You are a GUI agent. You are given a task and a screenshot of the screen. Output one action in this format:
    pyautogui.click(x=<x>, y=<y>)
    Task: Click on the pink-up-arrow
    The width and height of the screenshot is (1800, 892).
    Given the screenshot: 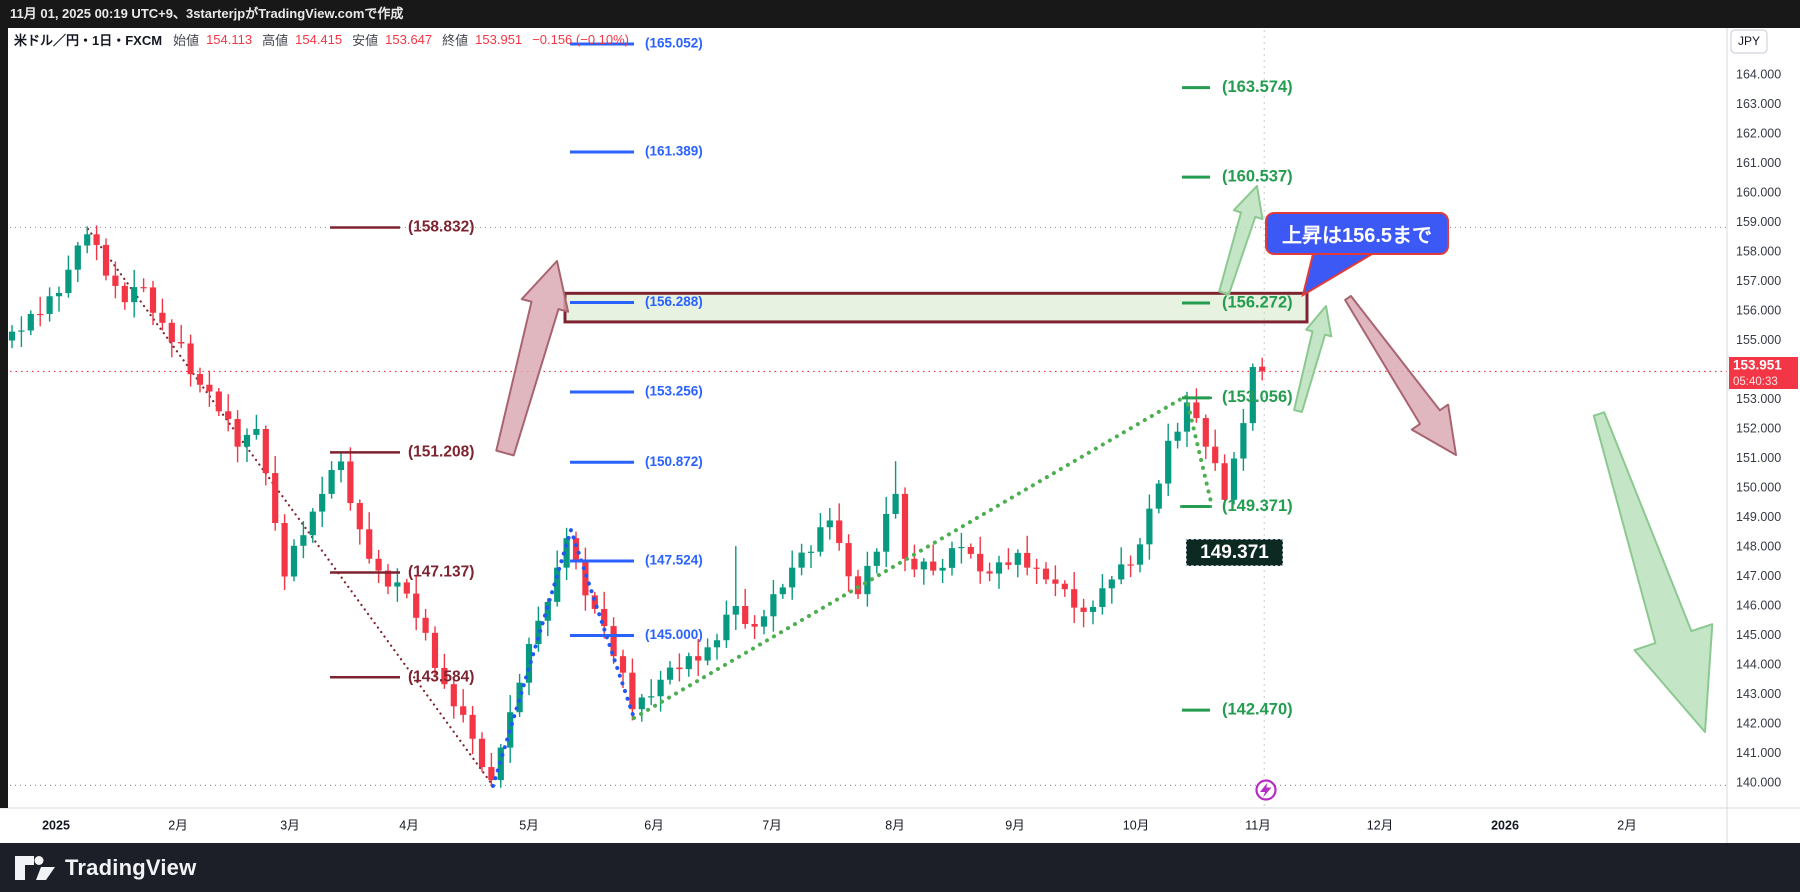 What is the action you would take?
    pyautogui.click(x=532, y=358)
    